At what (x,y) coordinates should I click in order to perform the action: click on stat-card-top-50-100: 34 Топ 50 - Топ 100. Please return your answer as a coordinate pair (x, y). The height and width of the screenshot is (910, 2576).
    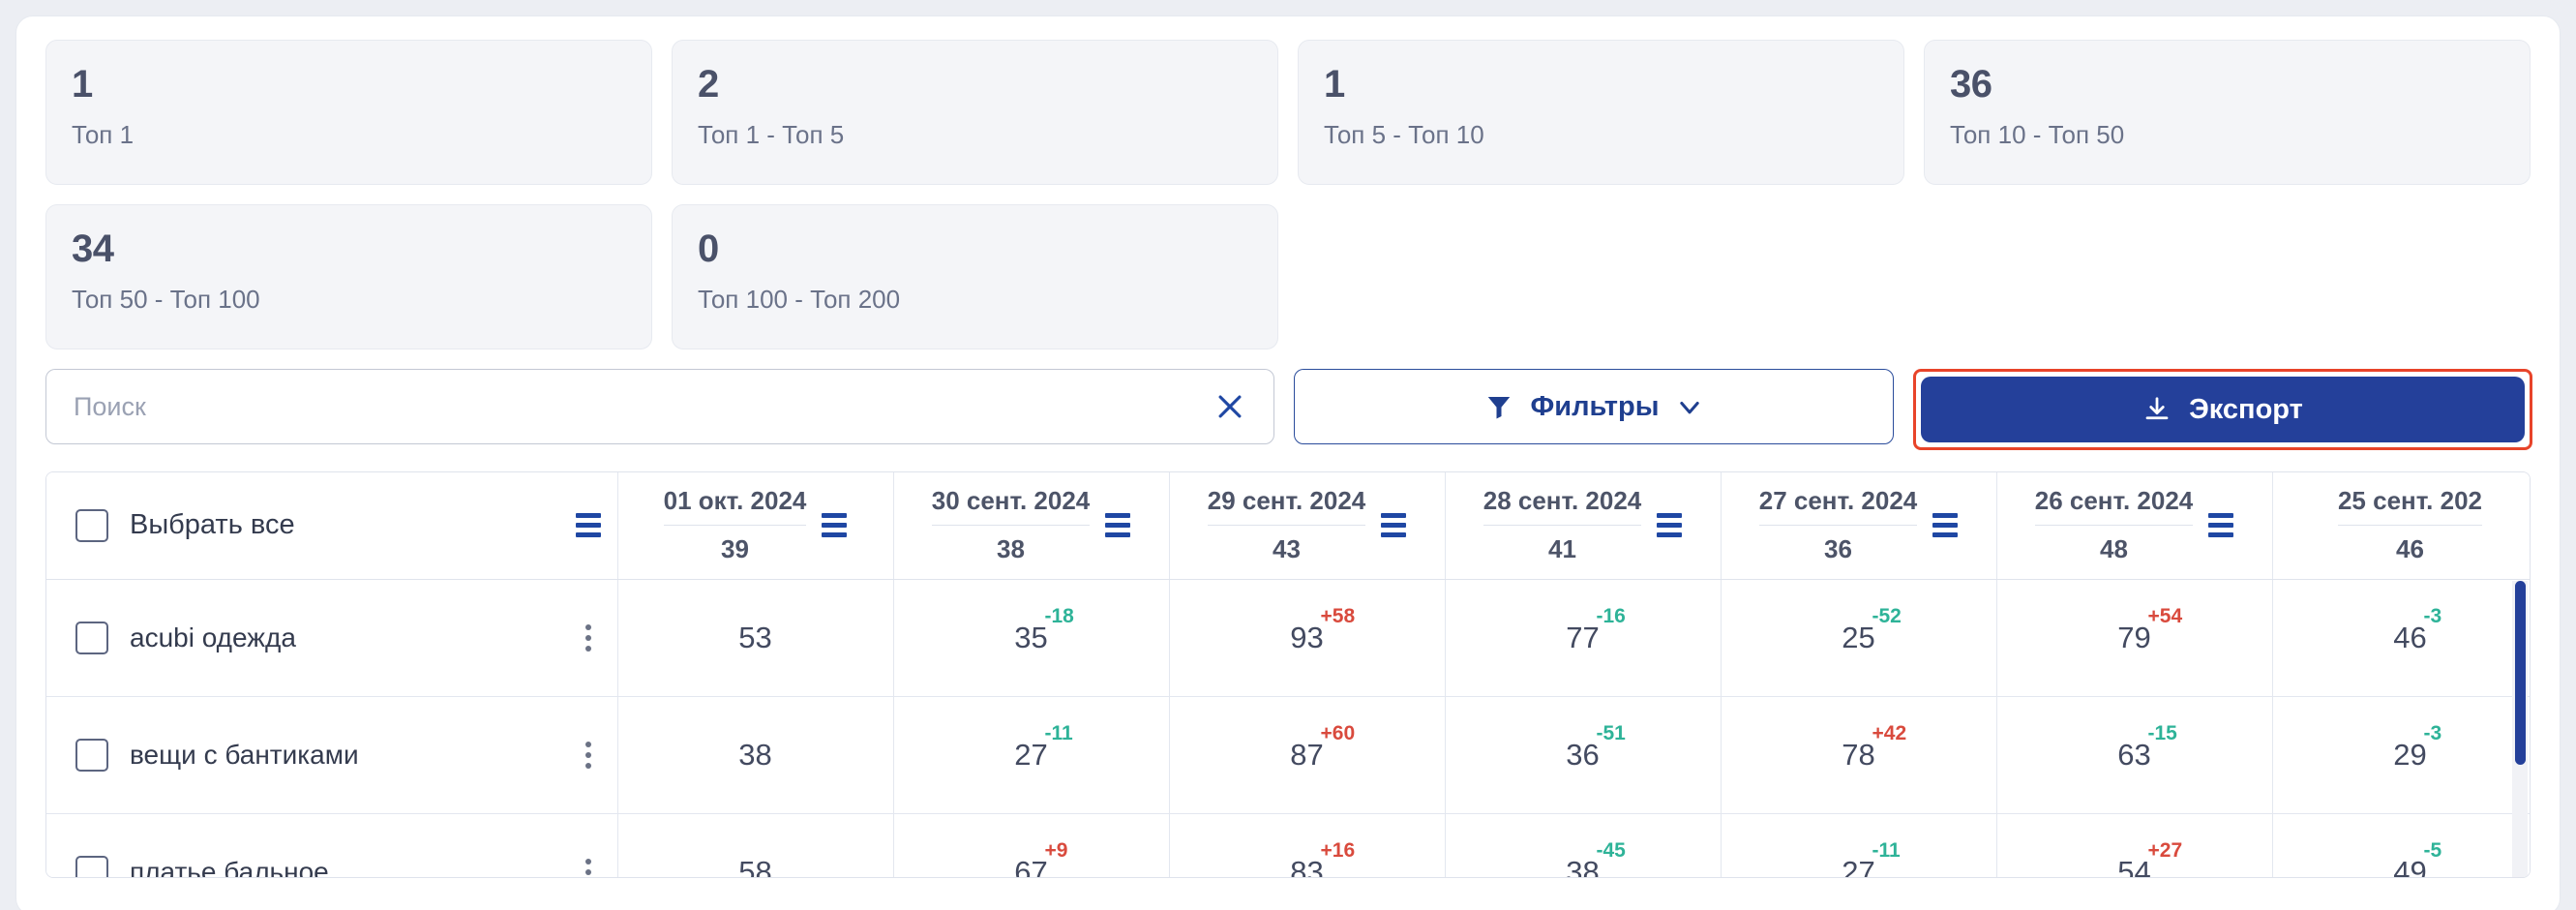
    Looking at the image, I should click on (348, 276).